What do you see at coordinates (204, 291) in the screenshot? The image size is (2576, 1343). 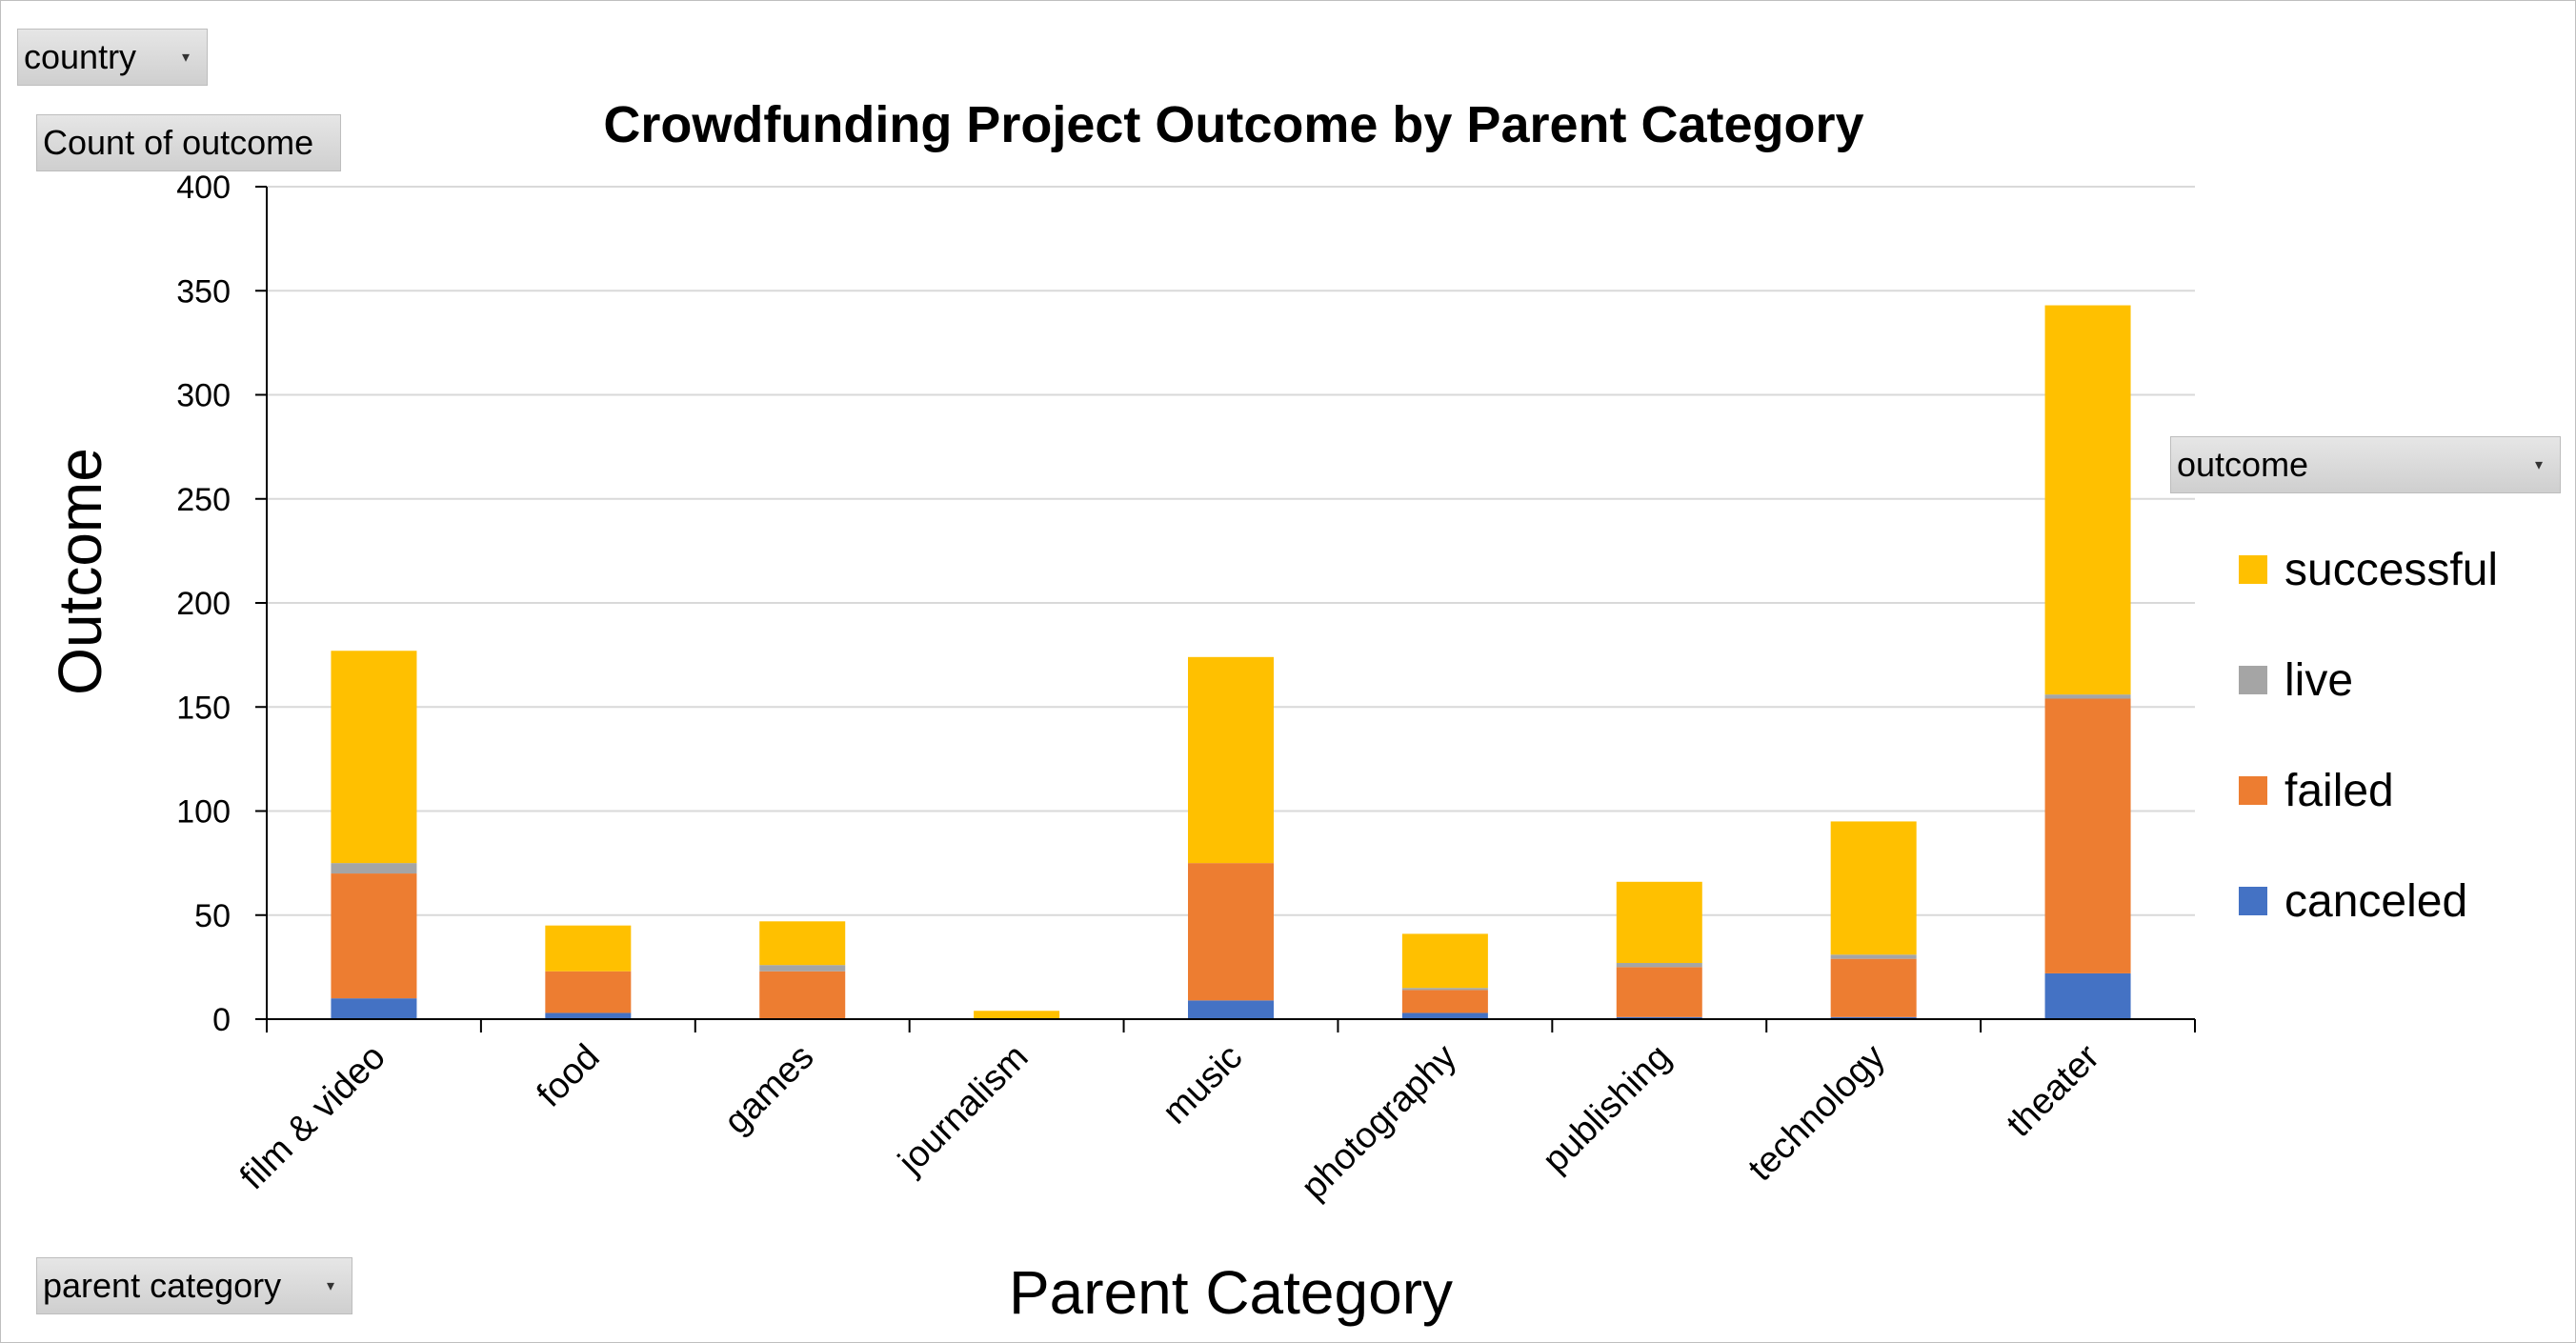 I see `y-tick-label: 350` at bounding box center [204, 291].